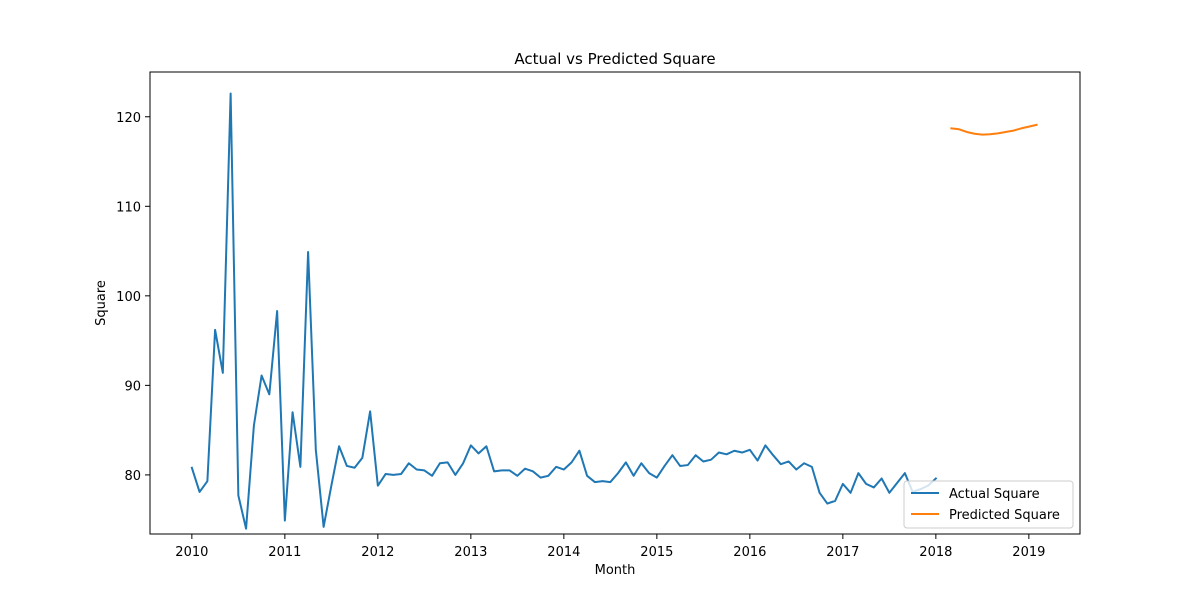 This screenshot has width=1200, height=600. I want to click on y-tick-label: 80, so click(132, 476).